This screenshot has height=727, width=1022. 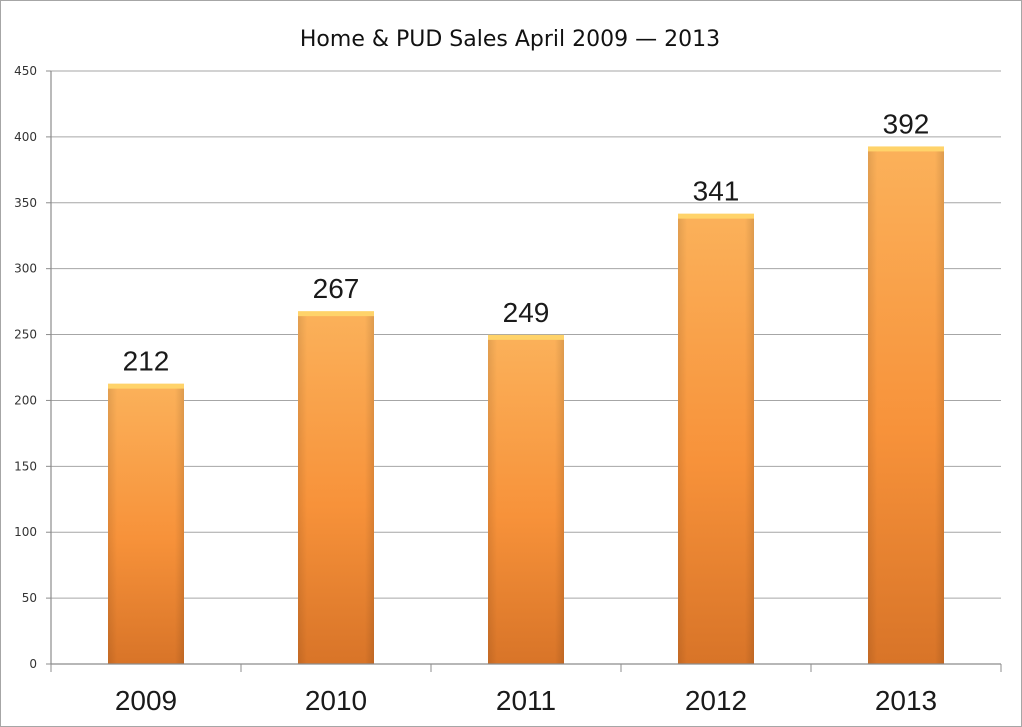 I want to click on bar-2011, so click(x=526, y=499).